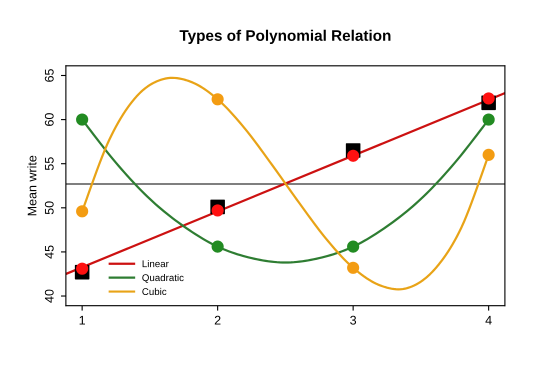 This screenshot has height=387, width=540. I want to click on y-axis-title: Mean write, so click(31, 186).